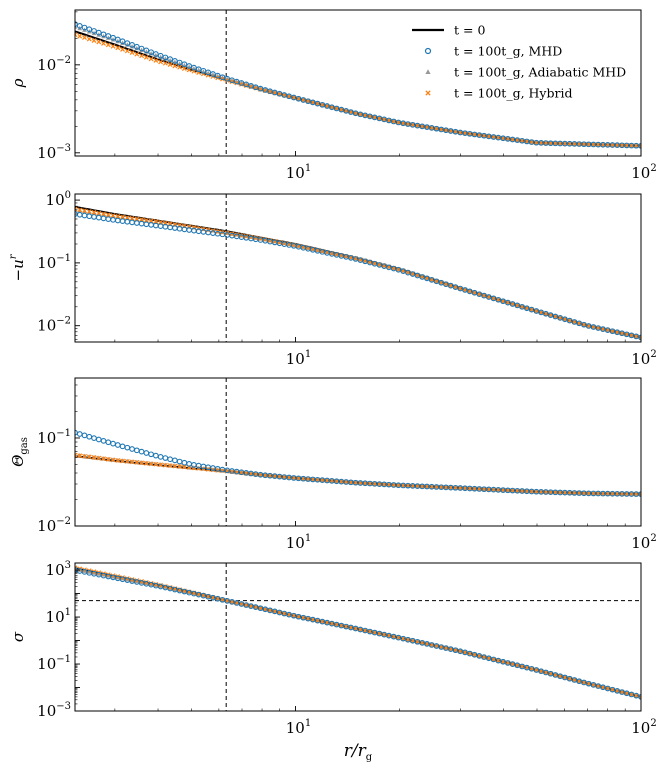 This screenshot has height=774, width=664. What do you see at coordinates (508, 51) in the screenshot?
I see `legend-label-mhd: t = 100t_g, MHD` at bounding box center [508, 51].